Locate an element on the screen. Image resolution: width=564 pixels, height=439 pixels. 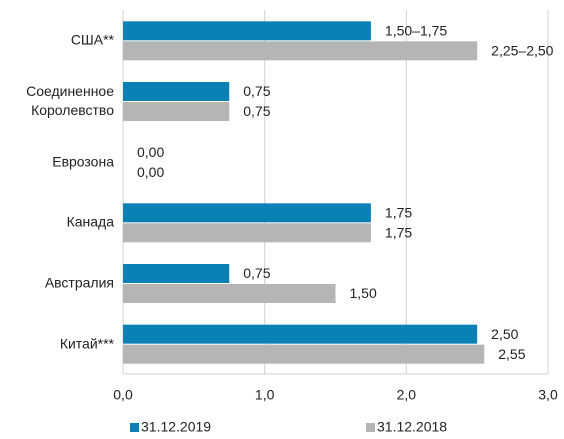
value-label: 2,25–2,50 is located at coordinates (522, 51).